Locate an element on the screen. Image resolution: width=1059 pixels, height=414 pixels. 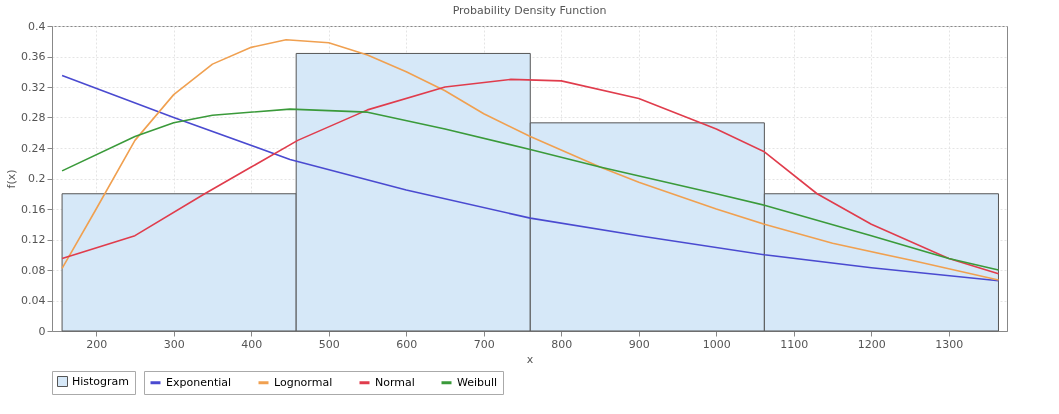
chart-title: Probability Density Function is located at coordinates (529, 10).